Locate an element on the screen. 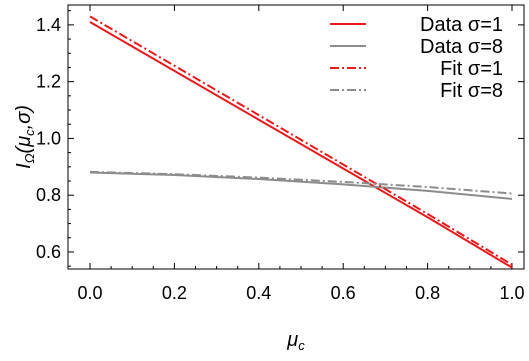  x-tick-label: 0.0 is located at coordinates (89, 293).